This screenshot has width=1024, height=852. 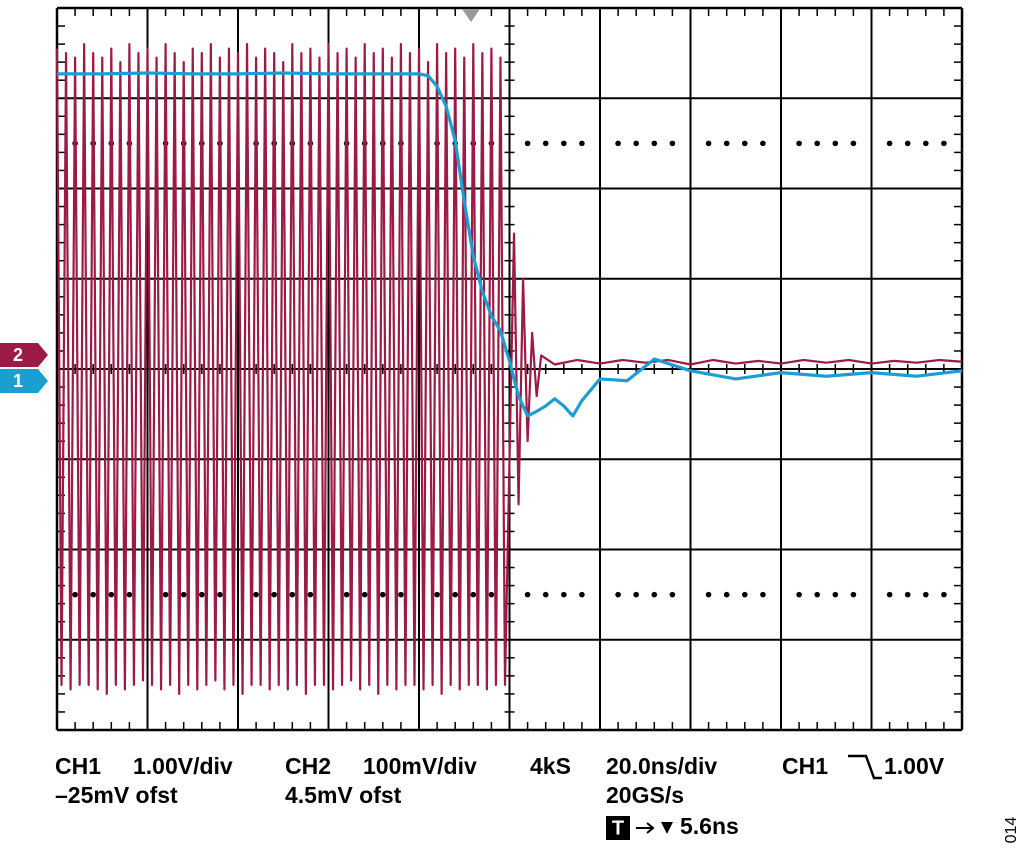 What do you see at coordinates (24, 381) in the screenshot?
I see `ch1-marker` at bounding box center [24, 381].